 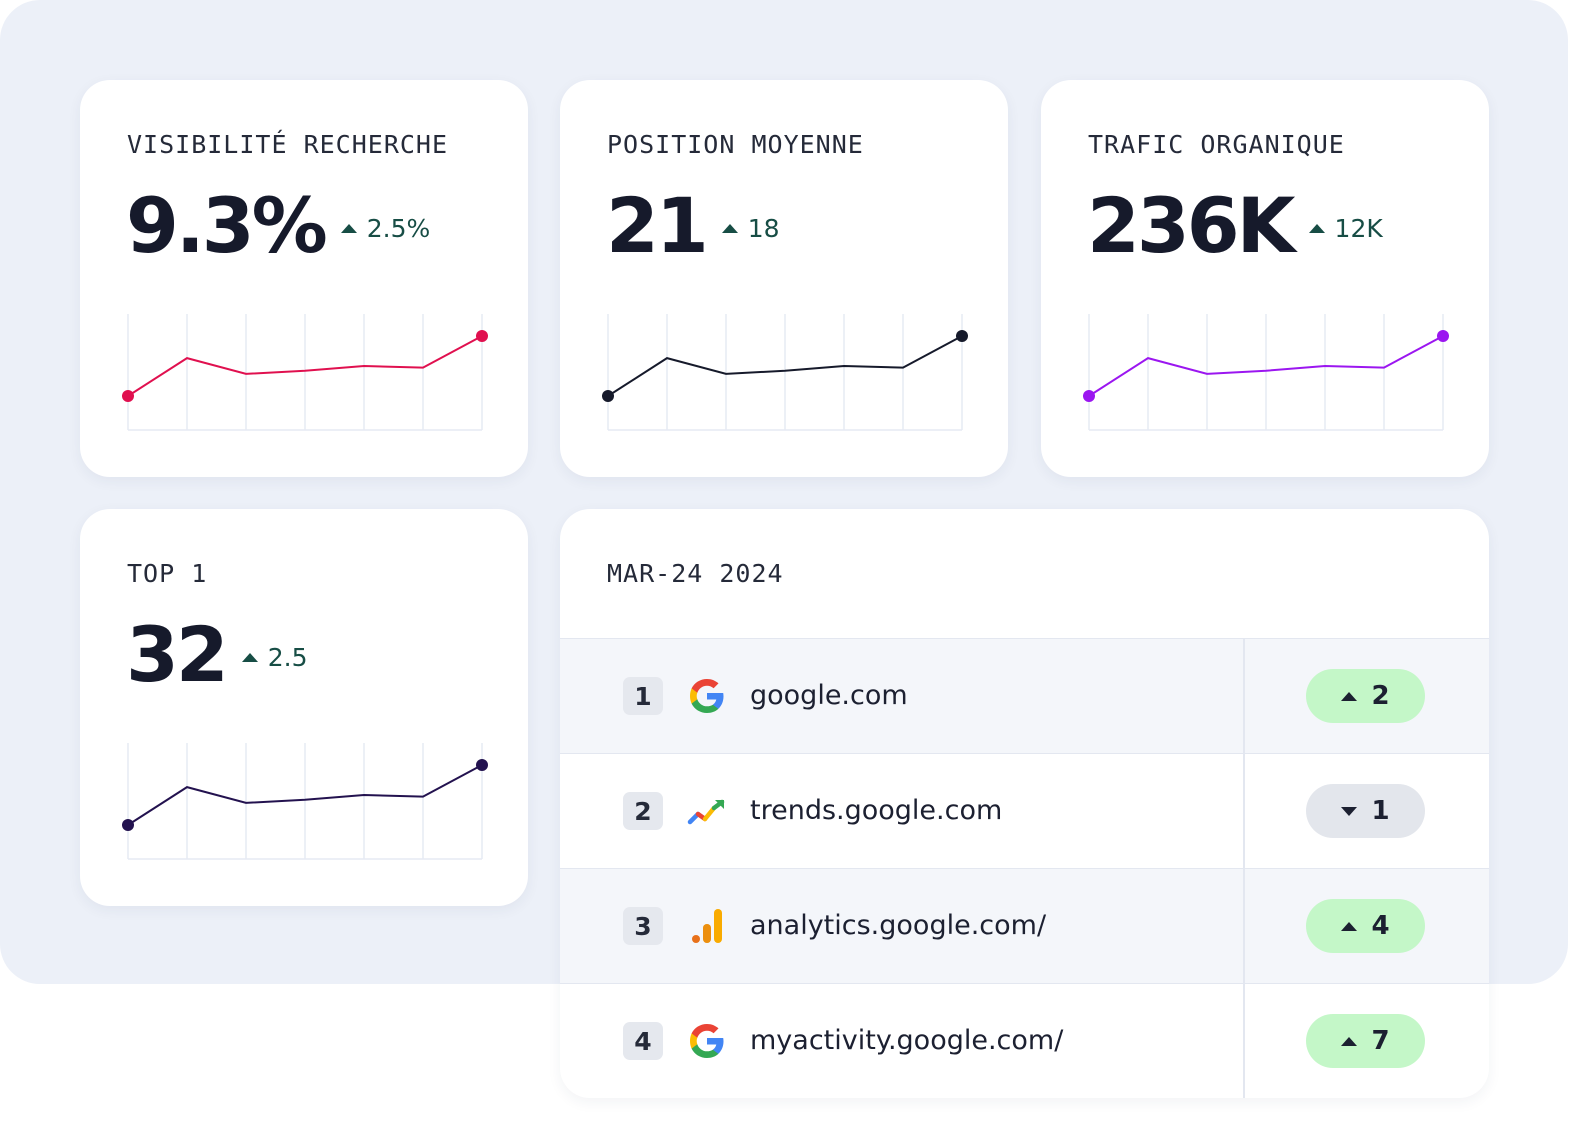 What do you see at coordinates (398, 228) in the screenshot?
I see `visibility-delta-value: 2.5%` at bounding box center [398, 228].